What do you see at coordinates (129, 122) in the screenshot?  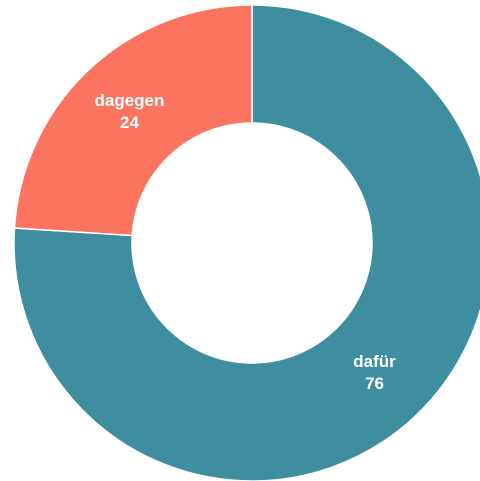 I see `slice-value: 24` at bounding box center [129, 122].